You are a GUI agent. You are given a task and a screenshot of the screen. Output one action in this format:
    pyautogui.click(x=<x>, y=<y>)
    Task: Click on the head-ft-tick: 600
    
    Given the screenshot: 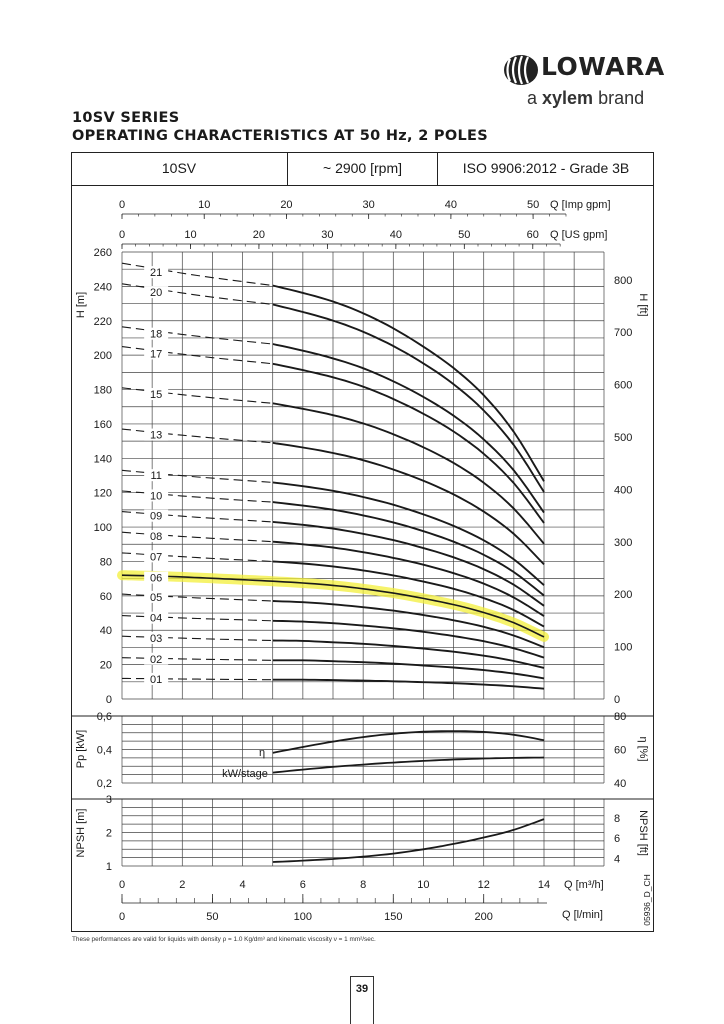 What is the action you would take?
    pyautogui.click(x=623, y=386)
    